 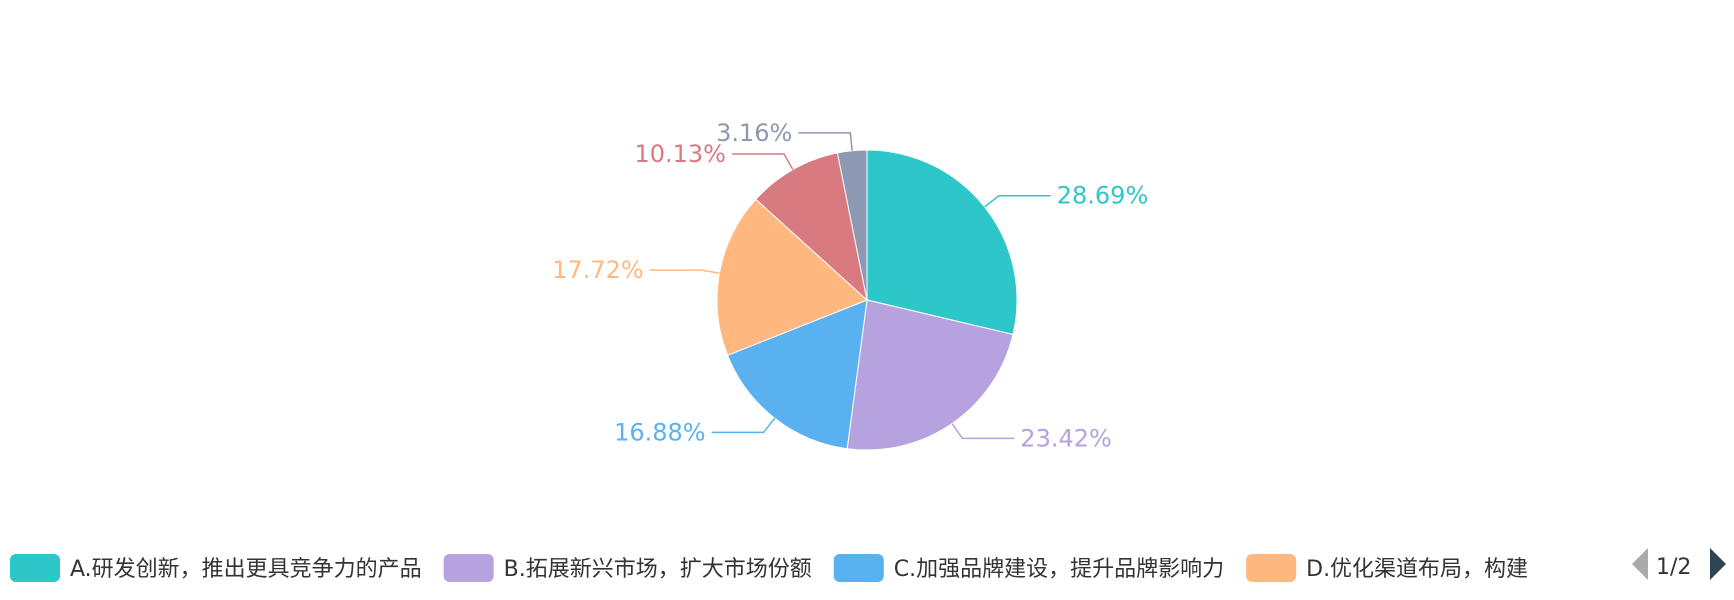 What do you see at coordinates (660, 432) in the screenshot?
I see `slice-percent-label-3: 16.88%` at bounding box center [660, 432].